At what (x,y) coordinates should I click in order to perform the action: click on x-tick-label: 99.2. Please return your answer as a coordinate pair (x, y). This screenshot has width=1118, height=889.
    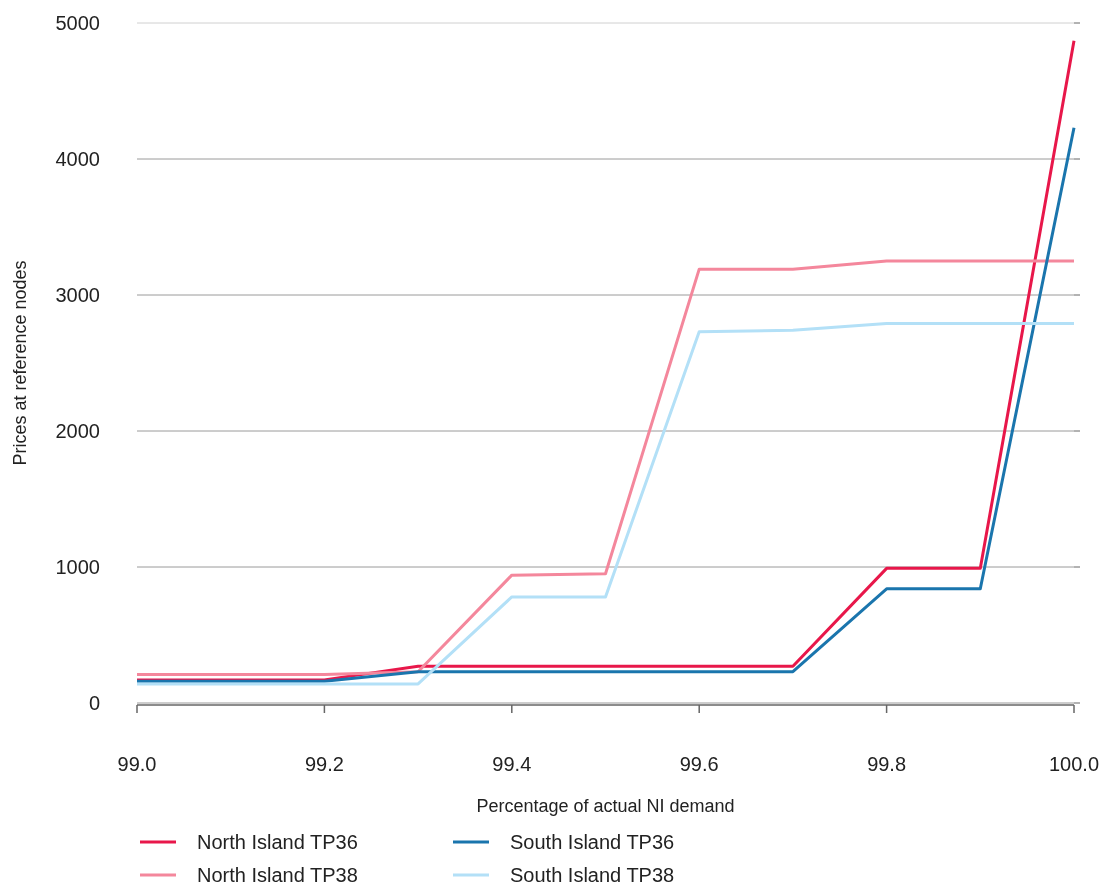
    Looking at the image, I should click on (324, 764).